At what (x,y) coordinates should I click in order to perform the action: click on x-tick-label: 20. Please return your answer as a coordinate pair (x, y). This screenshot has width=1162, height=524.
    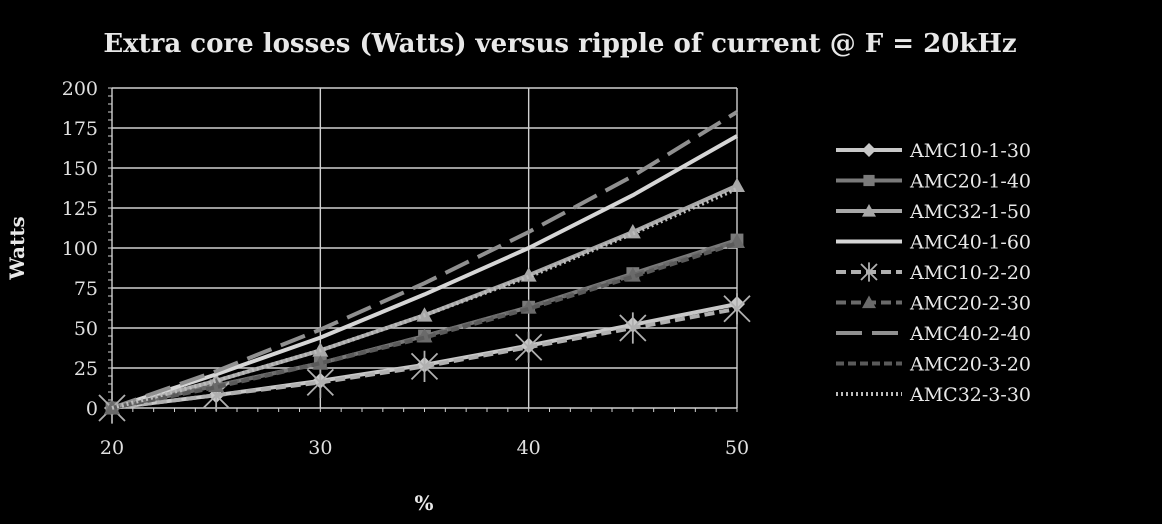
    Looking at the image, I should click on (112, 448).